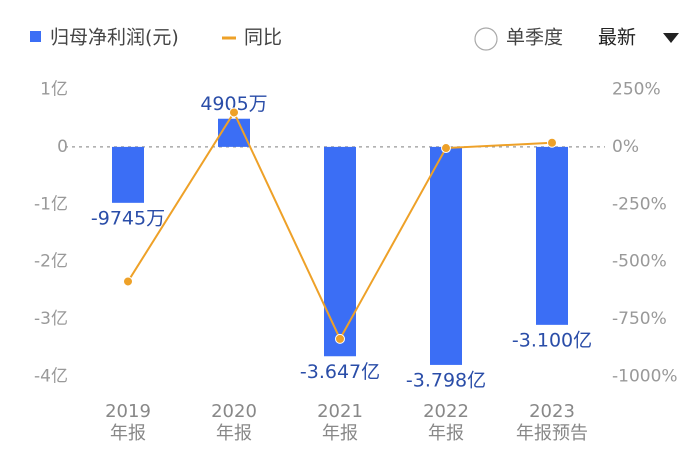 This screenshot has height=458, width=700. Describe the element at coordinates (617, 38) in the screenshot. I see `dropdown-label: 最新` at that location.